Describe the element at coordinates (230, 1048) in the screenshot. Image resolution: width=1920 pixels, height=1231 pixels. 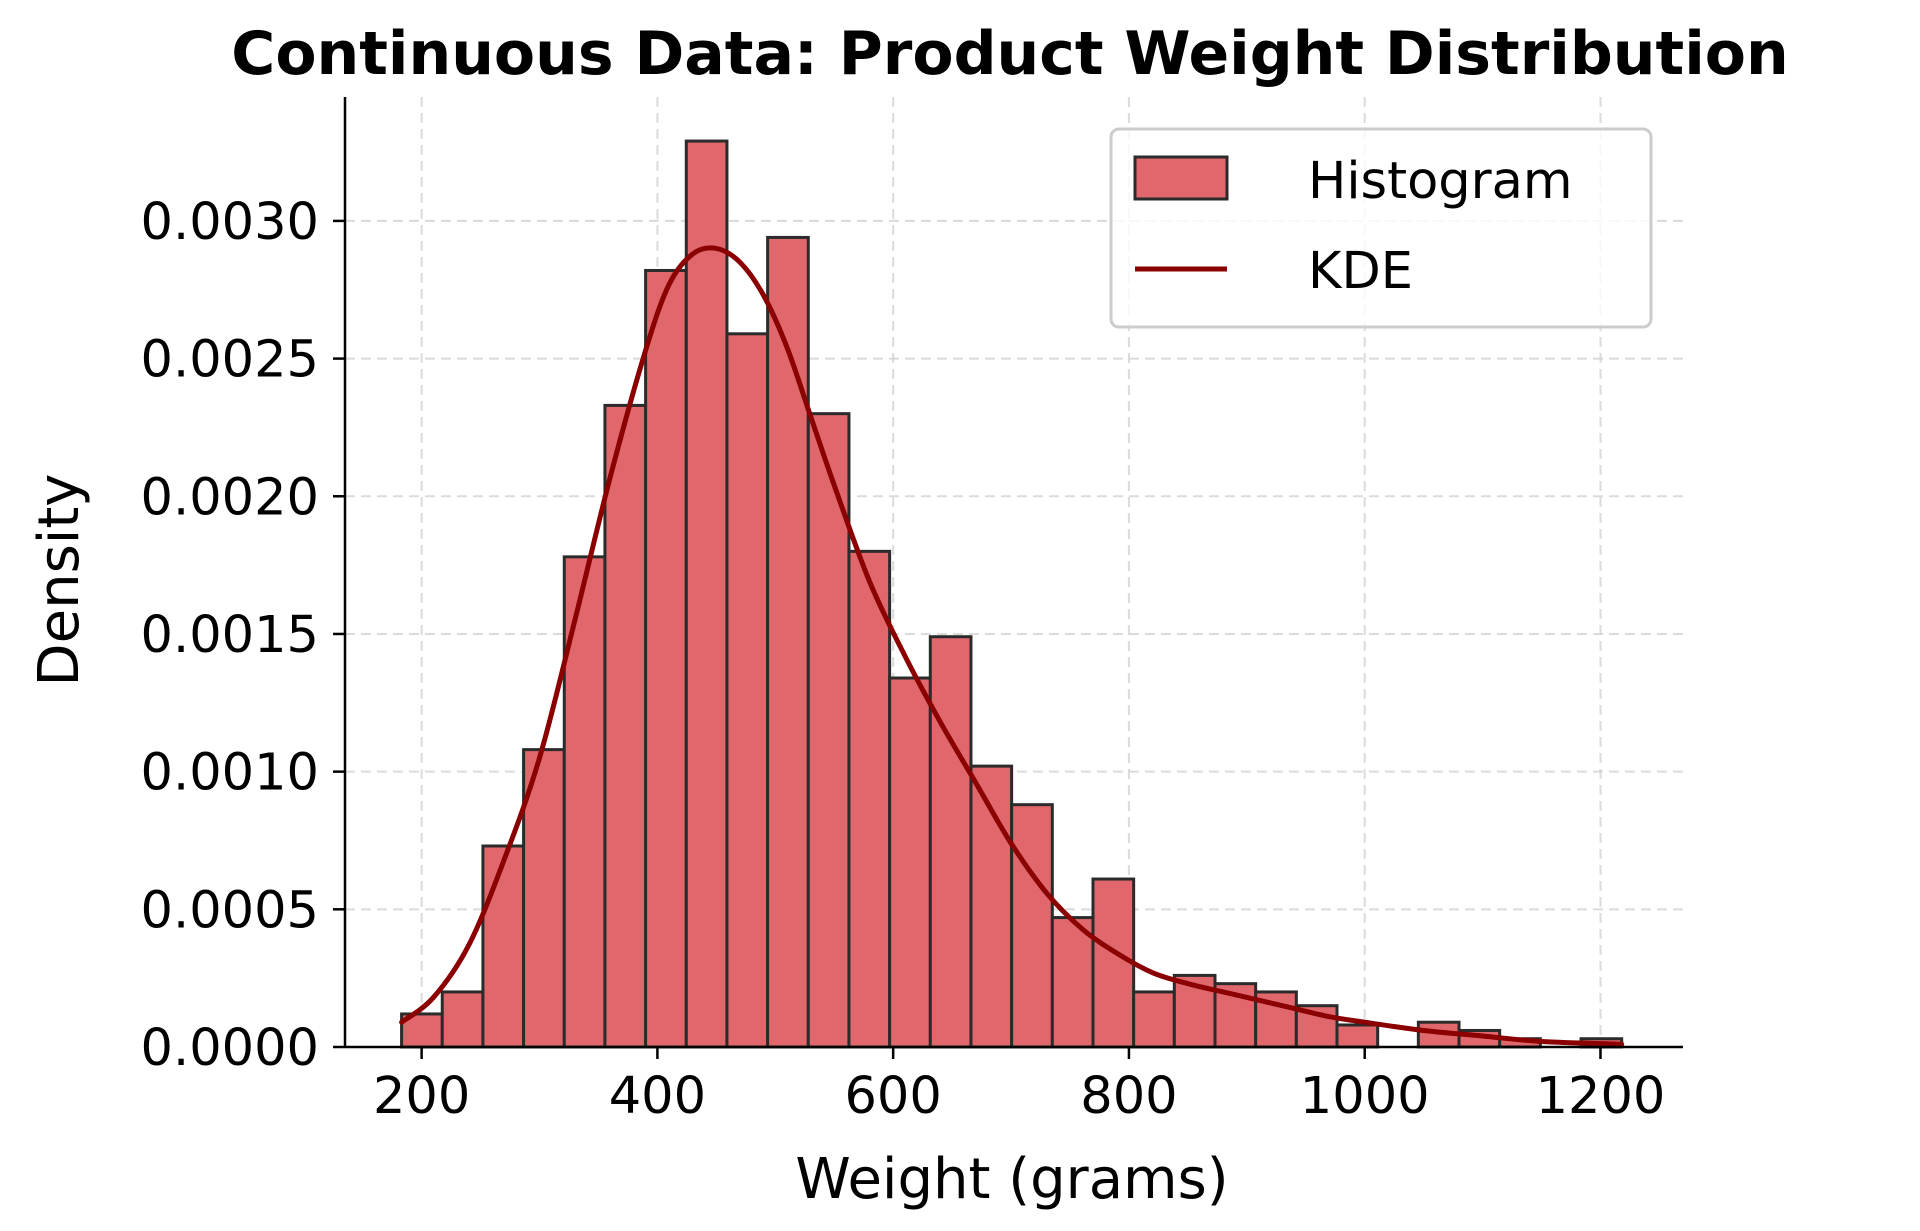
I see `y-tick-label: 0.0000` at that location.